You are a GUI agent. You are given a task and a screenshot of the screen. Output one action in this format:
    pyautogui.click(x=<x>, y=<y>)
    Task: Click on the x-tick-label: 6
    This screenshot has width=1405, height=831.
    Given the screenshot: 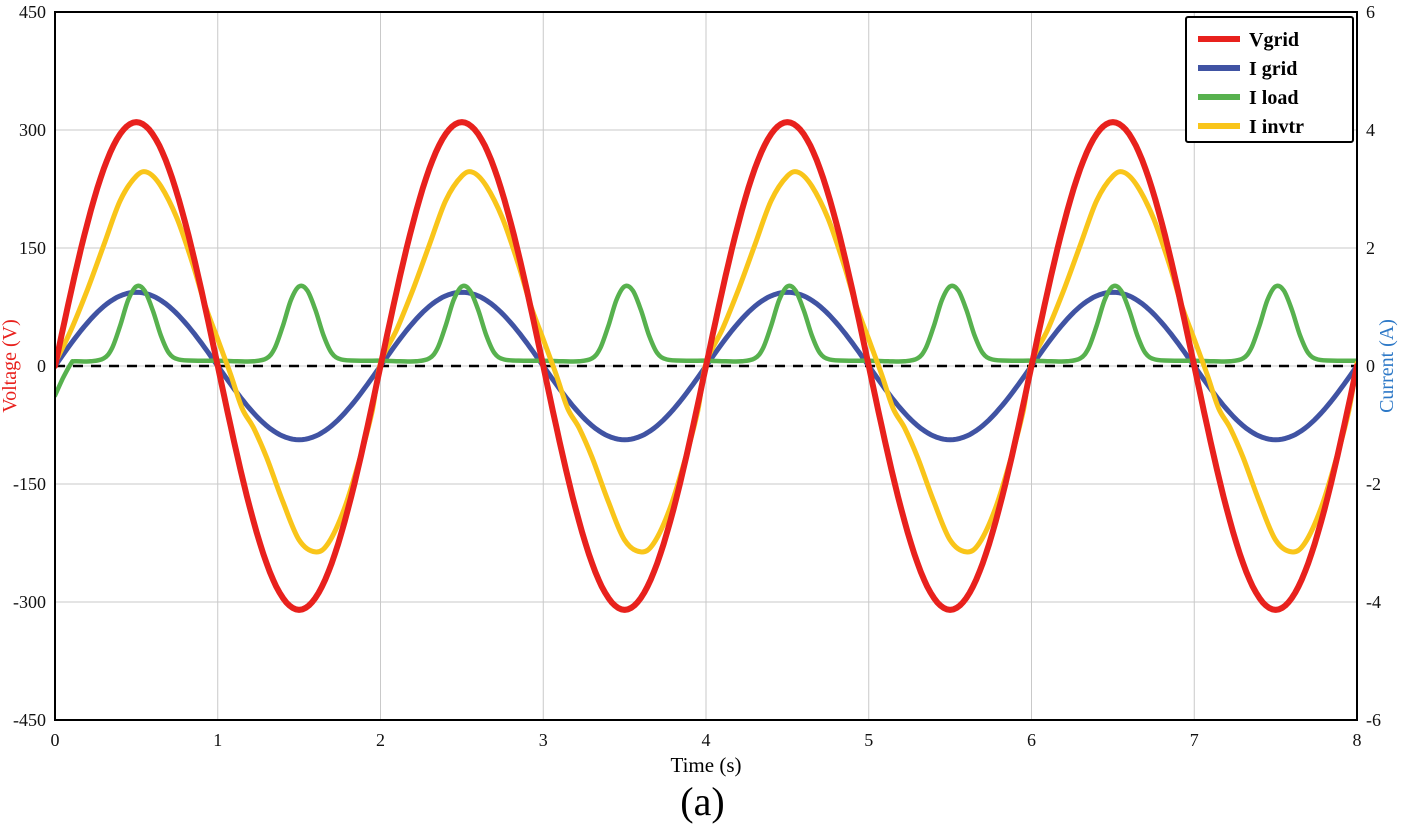 What is the action you would take?
    pyautogui.click(x=1031, y=740)
    